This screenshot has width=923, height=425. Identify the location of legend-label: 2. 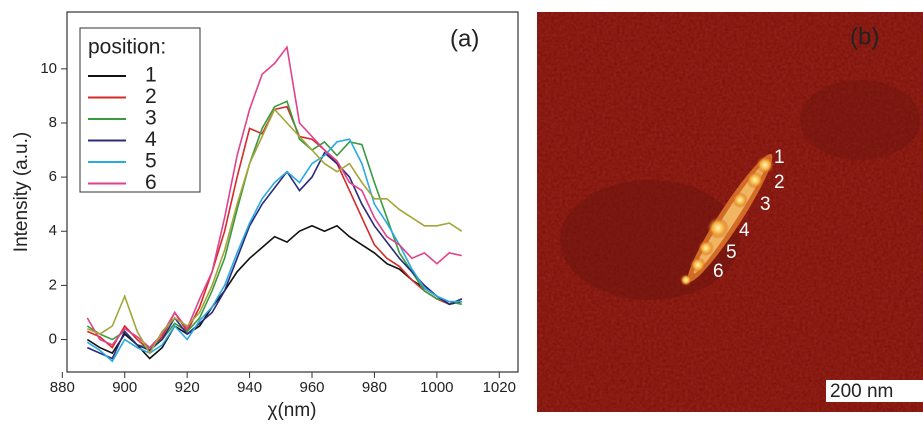
(151, 96).